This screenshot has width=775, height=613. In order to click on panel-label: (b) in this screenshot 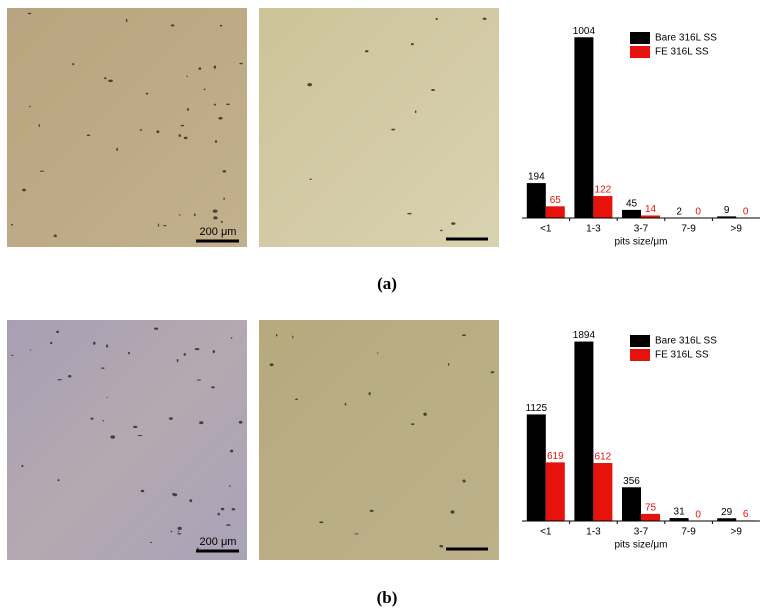, I will do `click(387, 597)`.